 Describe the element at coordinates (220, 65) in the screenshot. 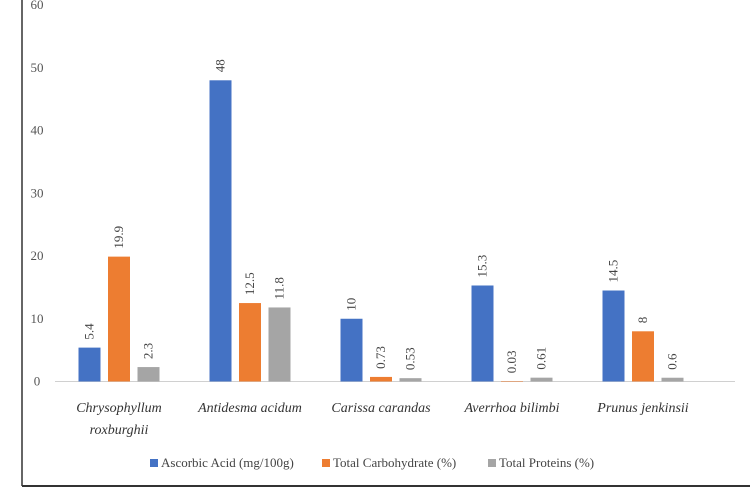

I see `data-label: 48` at that location.